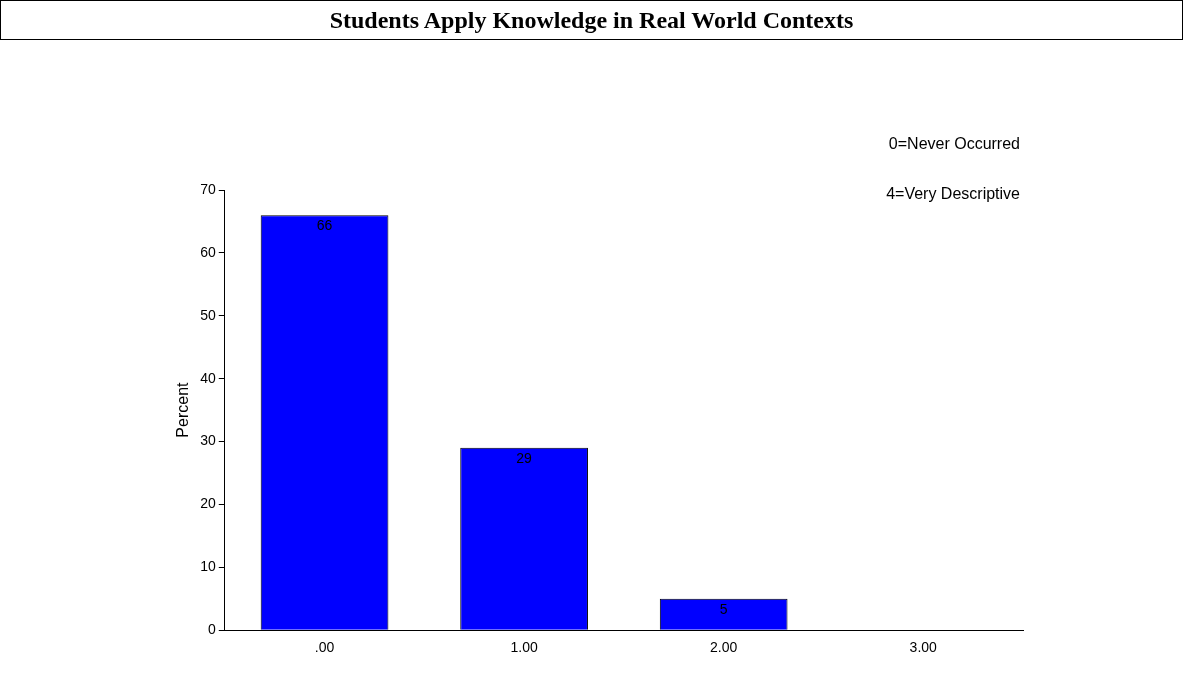 This screenshot has width=1183, height=675. I want to click on x-tick-label: 2.00, so click(724, 647).